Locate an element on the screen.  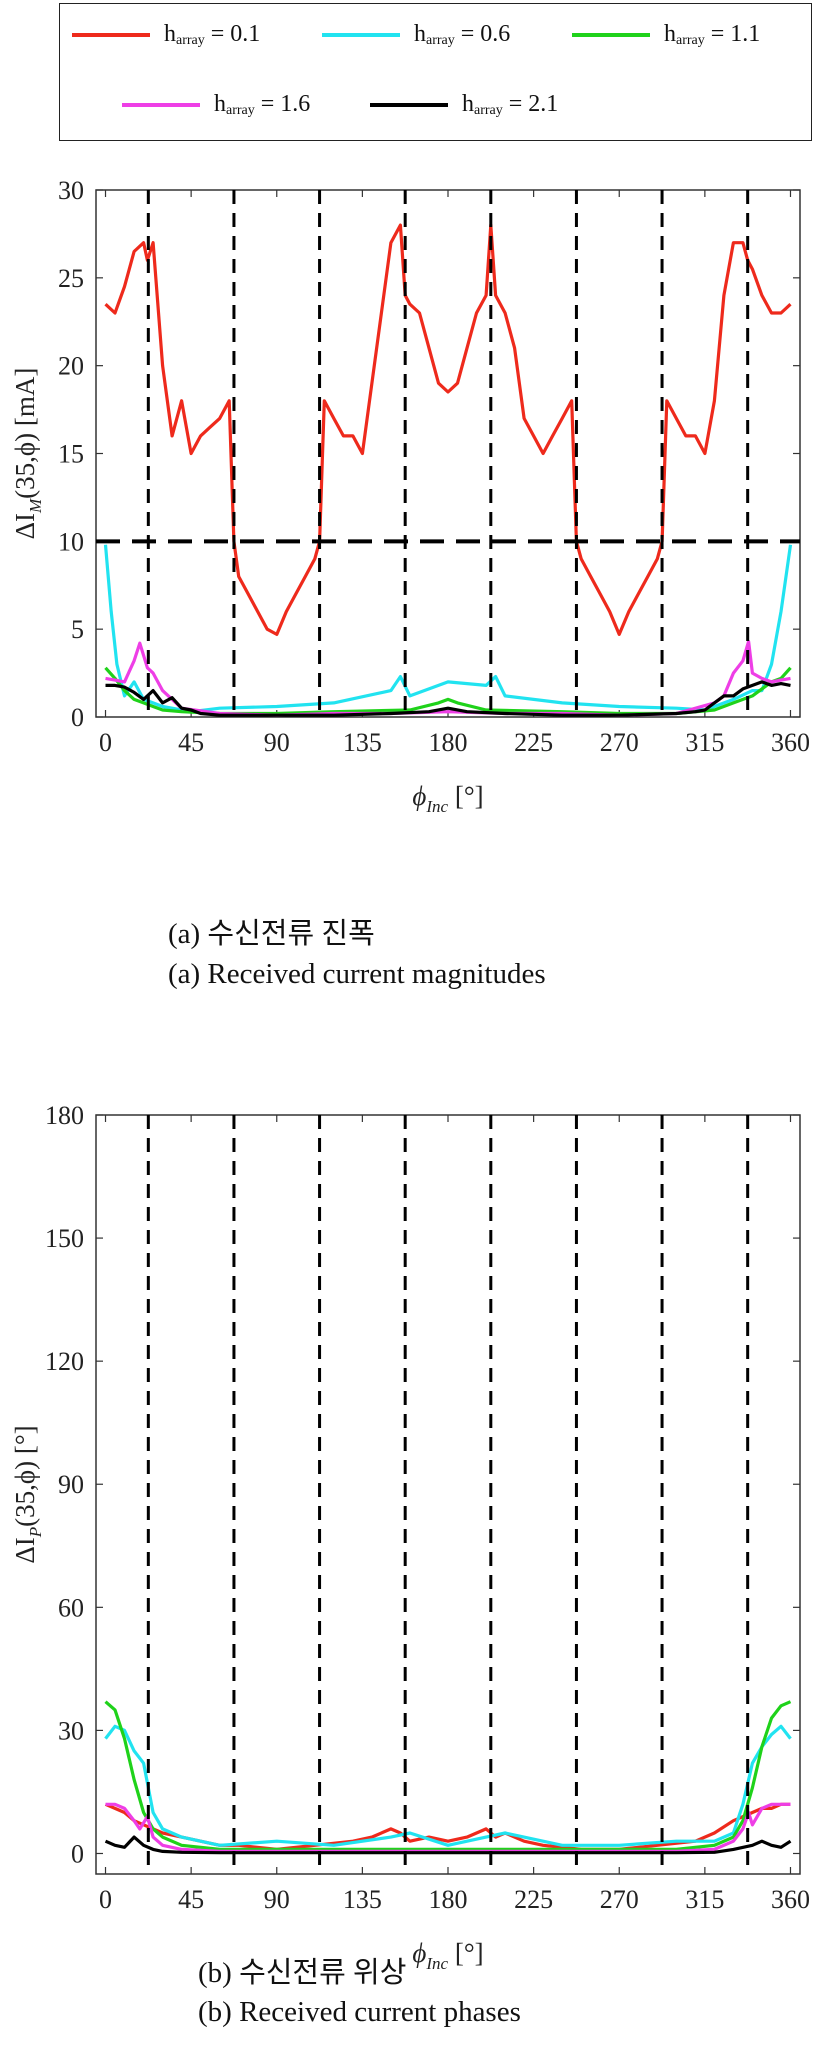
y-tick-label: 180 is located at coordinates (64, 1115).